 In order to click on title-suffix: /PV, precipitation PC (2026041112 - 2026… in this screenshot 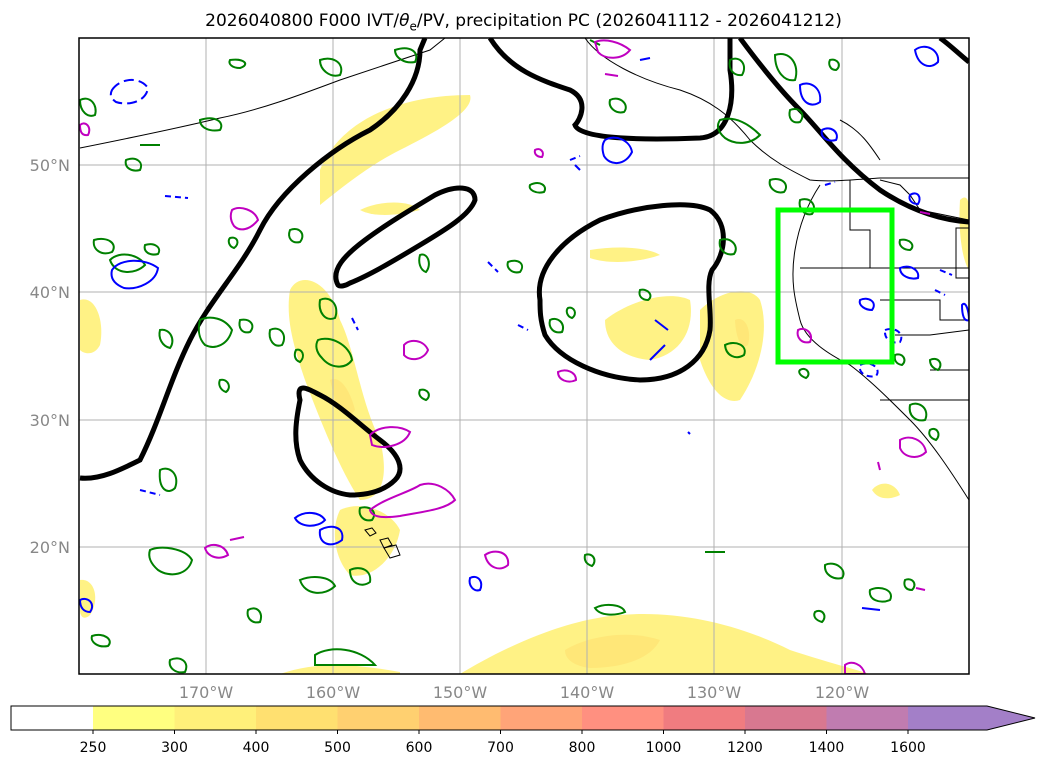, I will do `click(629, 21)`.